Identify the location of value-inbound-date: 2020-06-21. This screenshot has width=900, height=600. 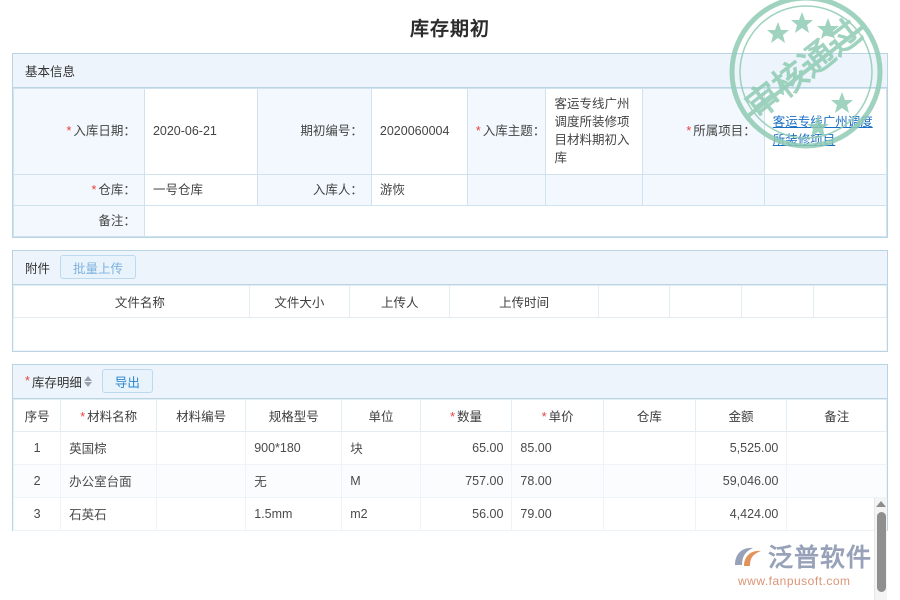
(201, 131).